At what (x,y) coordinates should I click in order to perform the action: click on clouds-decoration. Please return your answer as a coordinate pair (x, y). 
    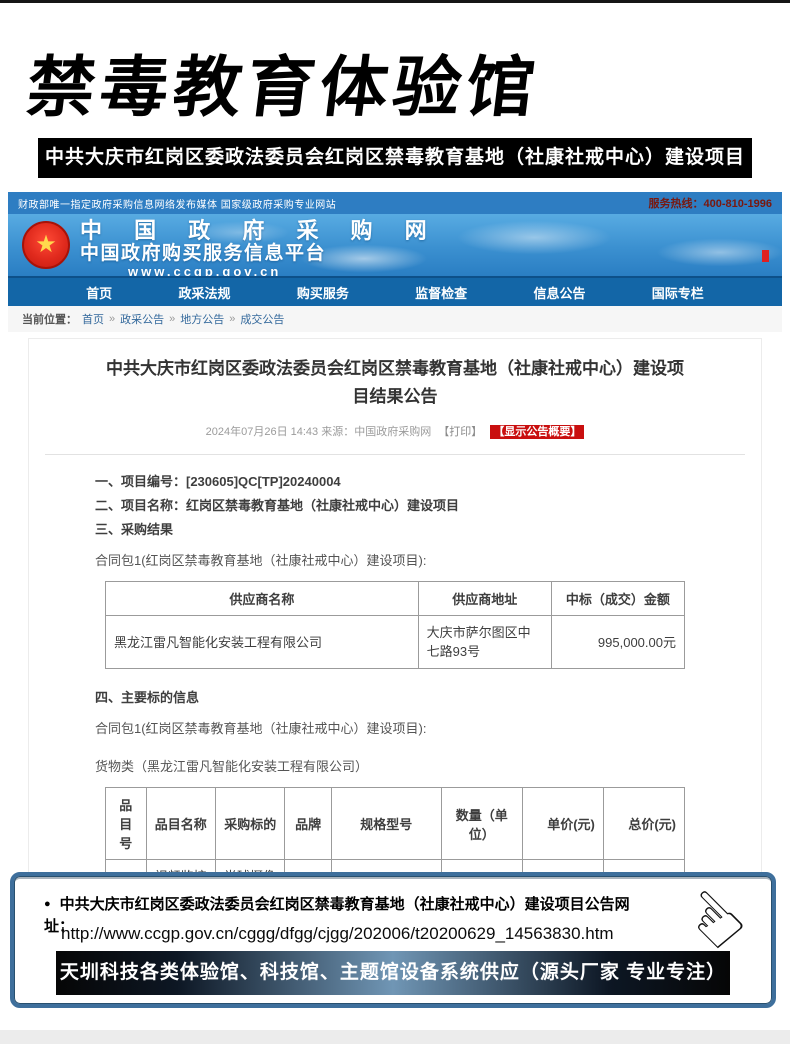
    Looking at the image, I should click on (395, 245).